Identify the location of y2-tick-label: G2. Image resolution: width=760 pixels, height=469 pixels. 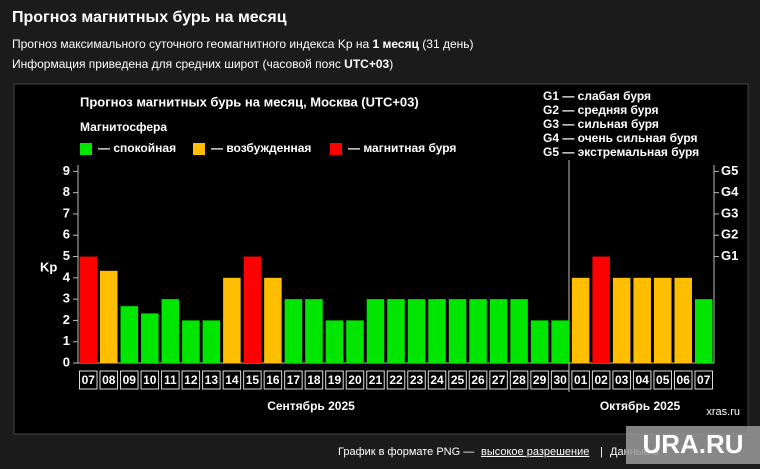
(729, 234).